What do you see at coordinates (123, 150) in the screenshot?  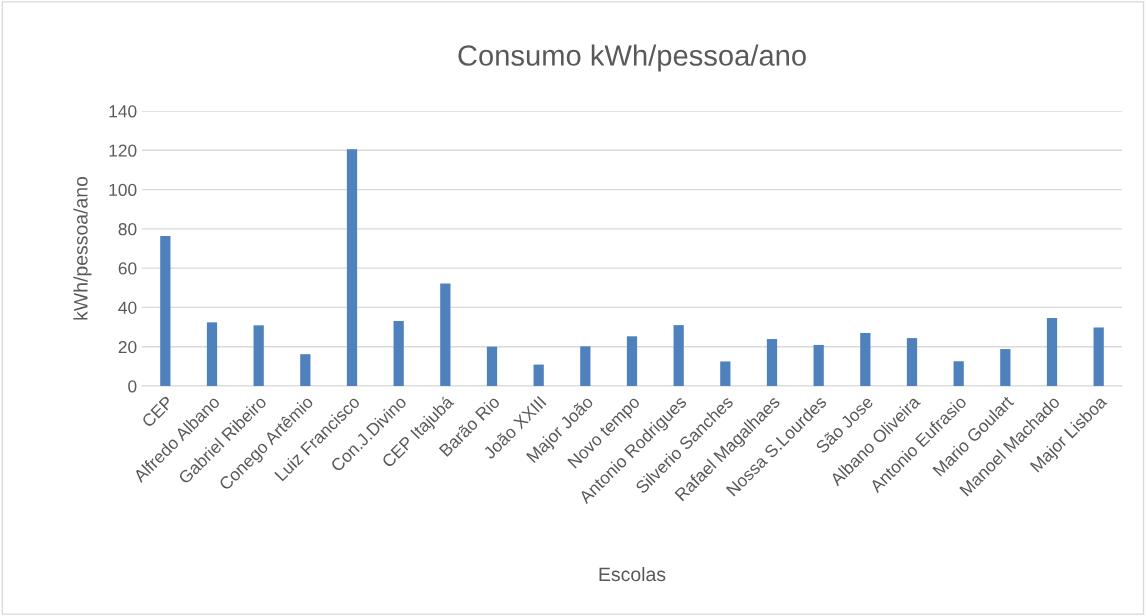 I see `y-tick-label: 120` at bounding box center [123, 150].